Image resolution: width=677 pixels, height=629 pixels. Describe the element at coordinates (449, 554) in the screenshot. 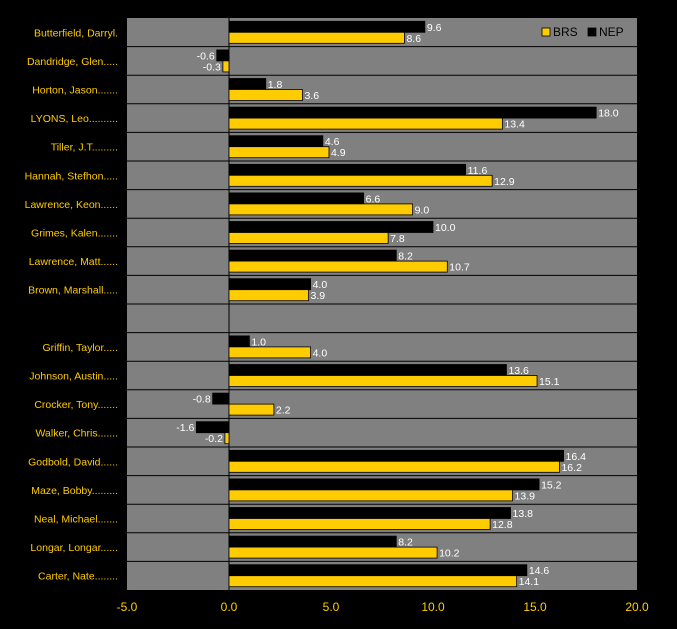

I see `value-label-brs: 10.2` at that location.